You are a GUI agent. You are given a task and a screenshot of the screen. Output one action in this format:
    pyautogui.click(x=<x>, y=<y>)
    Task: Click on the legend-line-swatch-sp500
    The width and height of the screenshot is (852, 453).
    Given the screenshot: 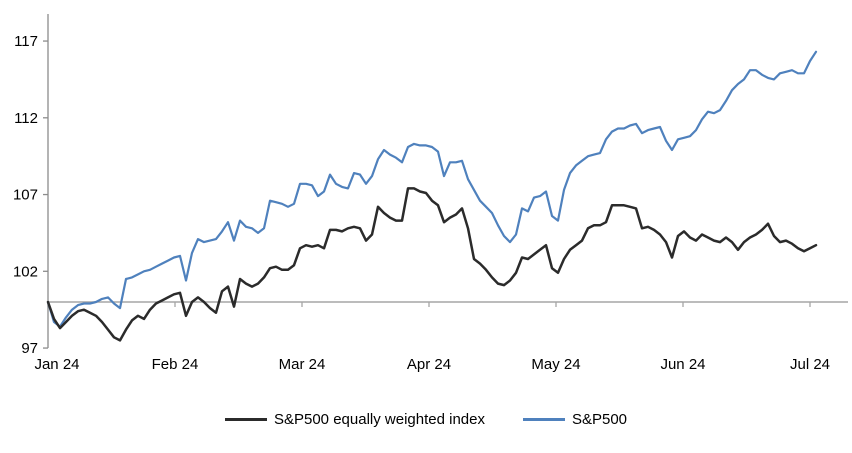 What is the action you would take?
    pyautogui.click(x=543, y=419)
    